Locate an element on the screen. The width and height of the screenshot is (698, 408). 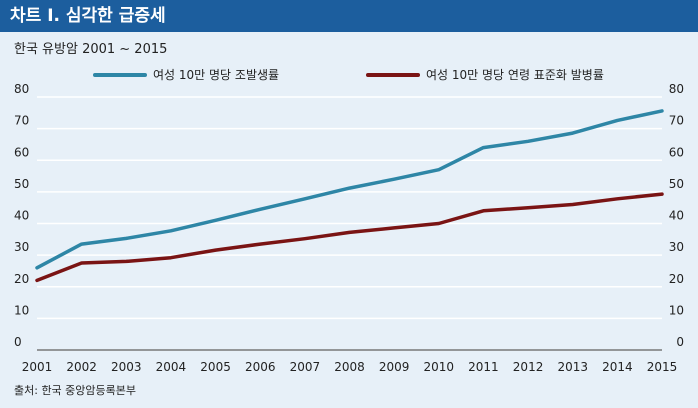
y-tick-label-right: 0 is located at coordinates (680, 342).